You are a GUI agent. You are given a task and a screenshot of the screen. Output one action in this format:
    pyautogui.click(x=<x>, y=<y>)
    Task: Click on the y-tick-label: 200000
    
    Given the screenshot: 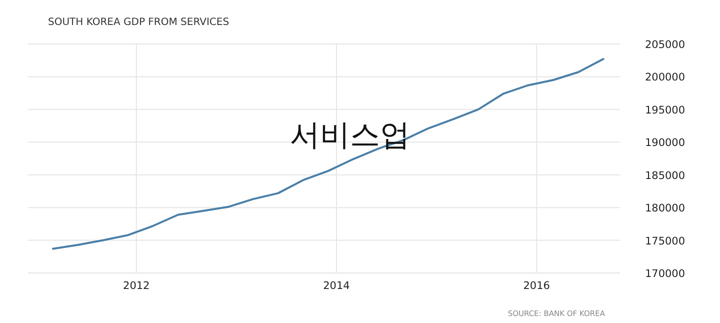 What is the action you would take?
    pyautogui.click(x=665, y=78)
    